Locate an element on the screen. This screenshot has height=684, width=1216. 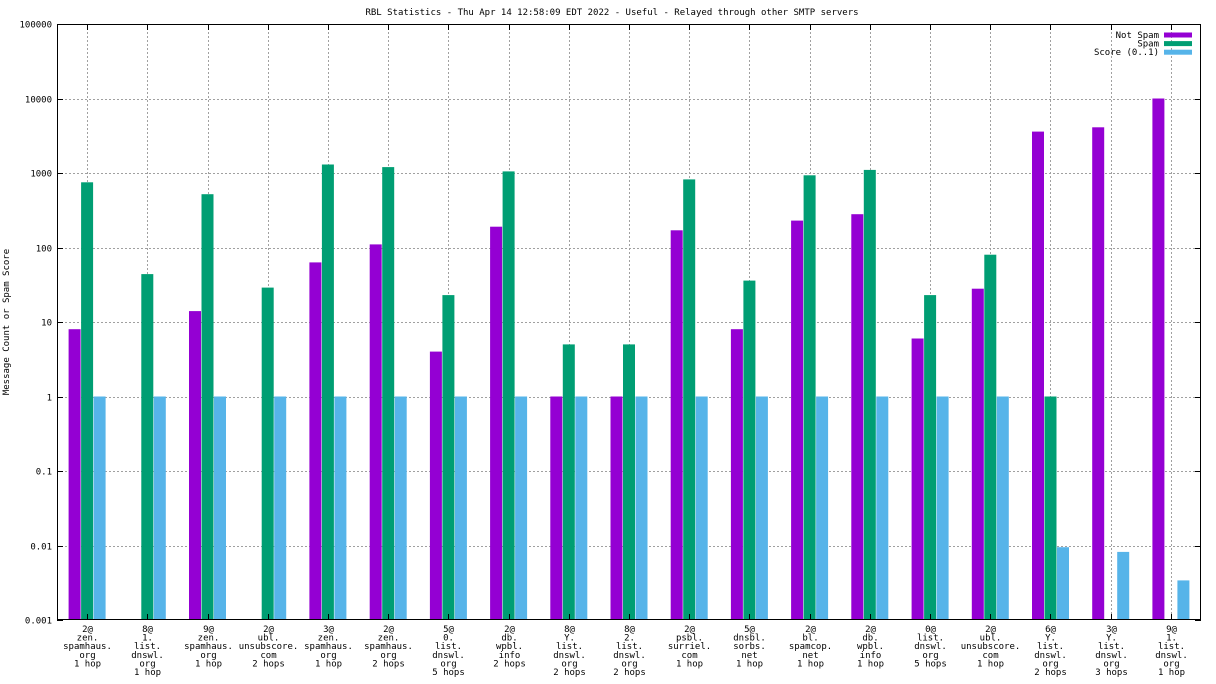
y-tick-label: 1 is located at coordinates (49, 399).